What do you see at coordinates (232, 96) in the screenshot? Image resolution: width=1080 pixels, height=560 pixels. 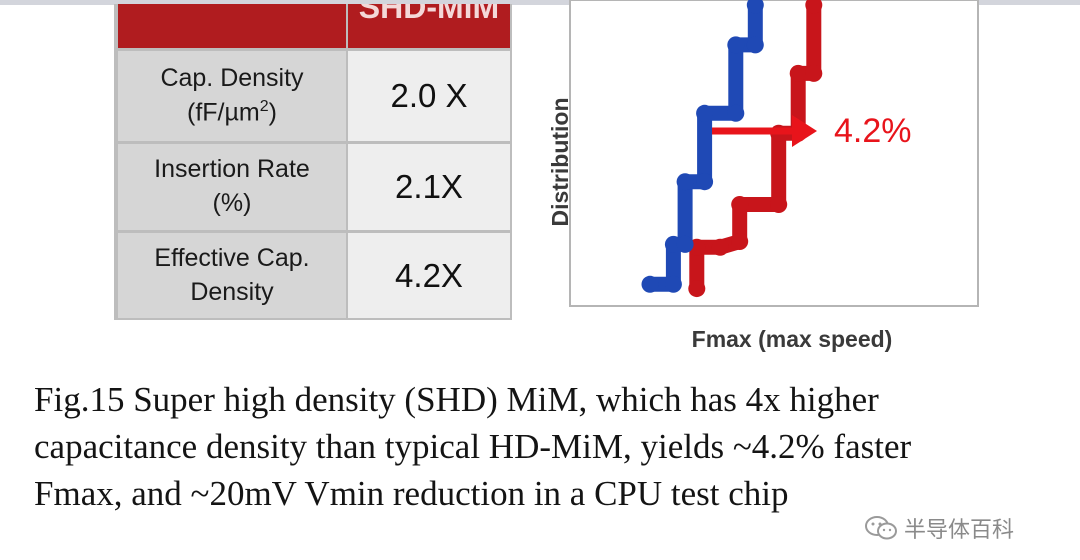 I see `table-row-label-cap-density: Cap. Density (fF/µm2)` at bounding box center [232, 96].